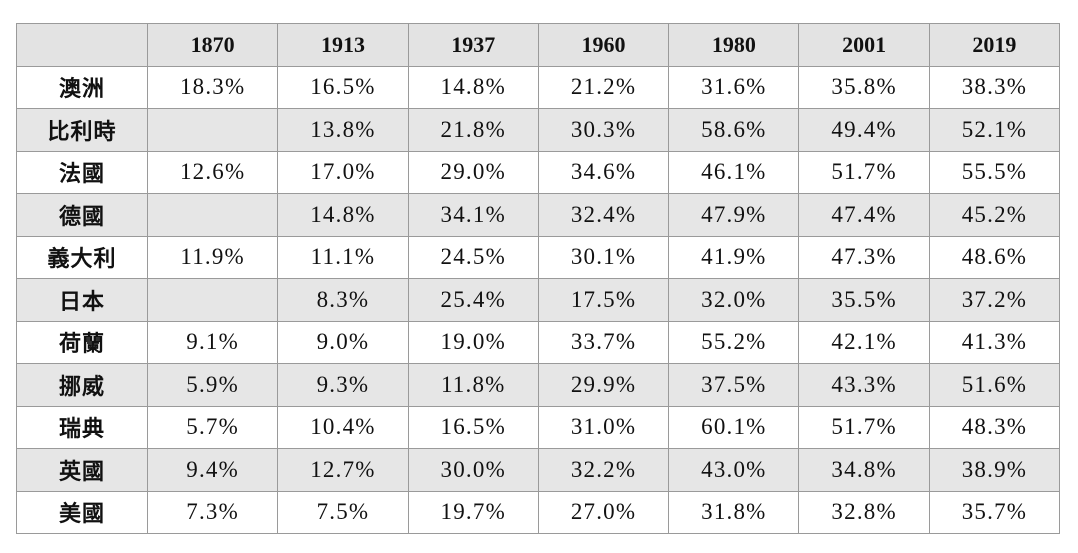  I want to click on header-row: 1870 1913 1937 1960 1980 2001 2019, so click(538, 45).